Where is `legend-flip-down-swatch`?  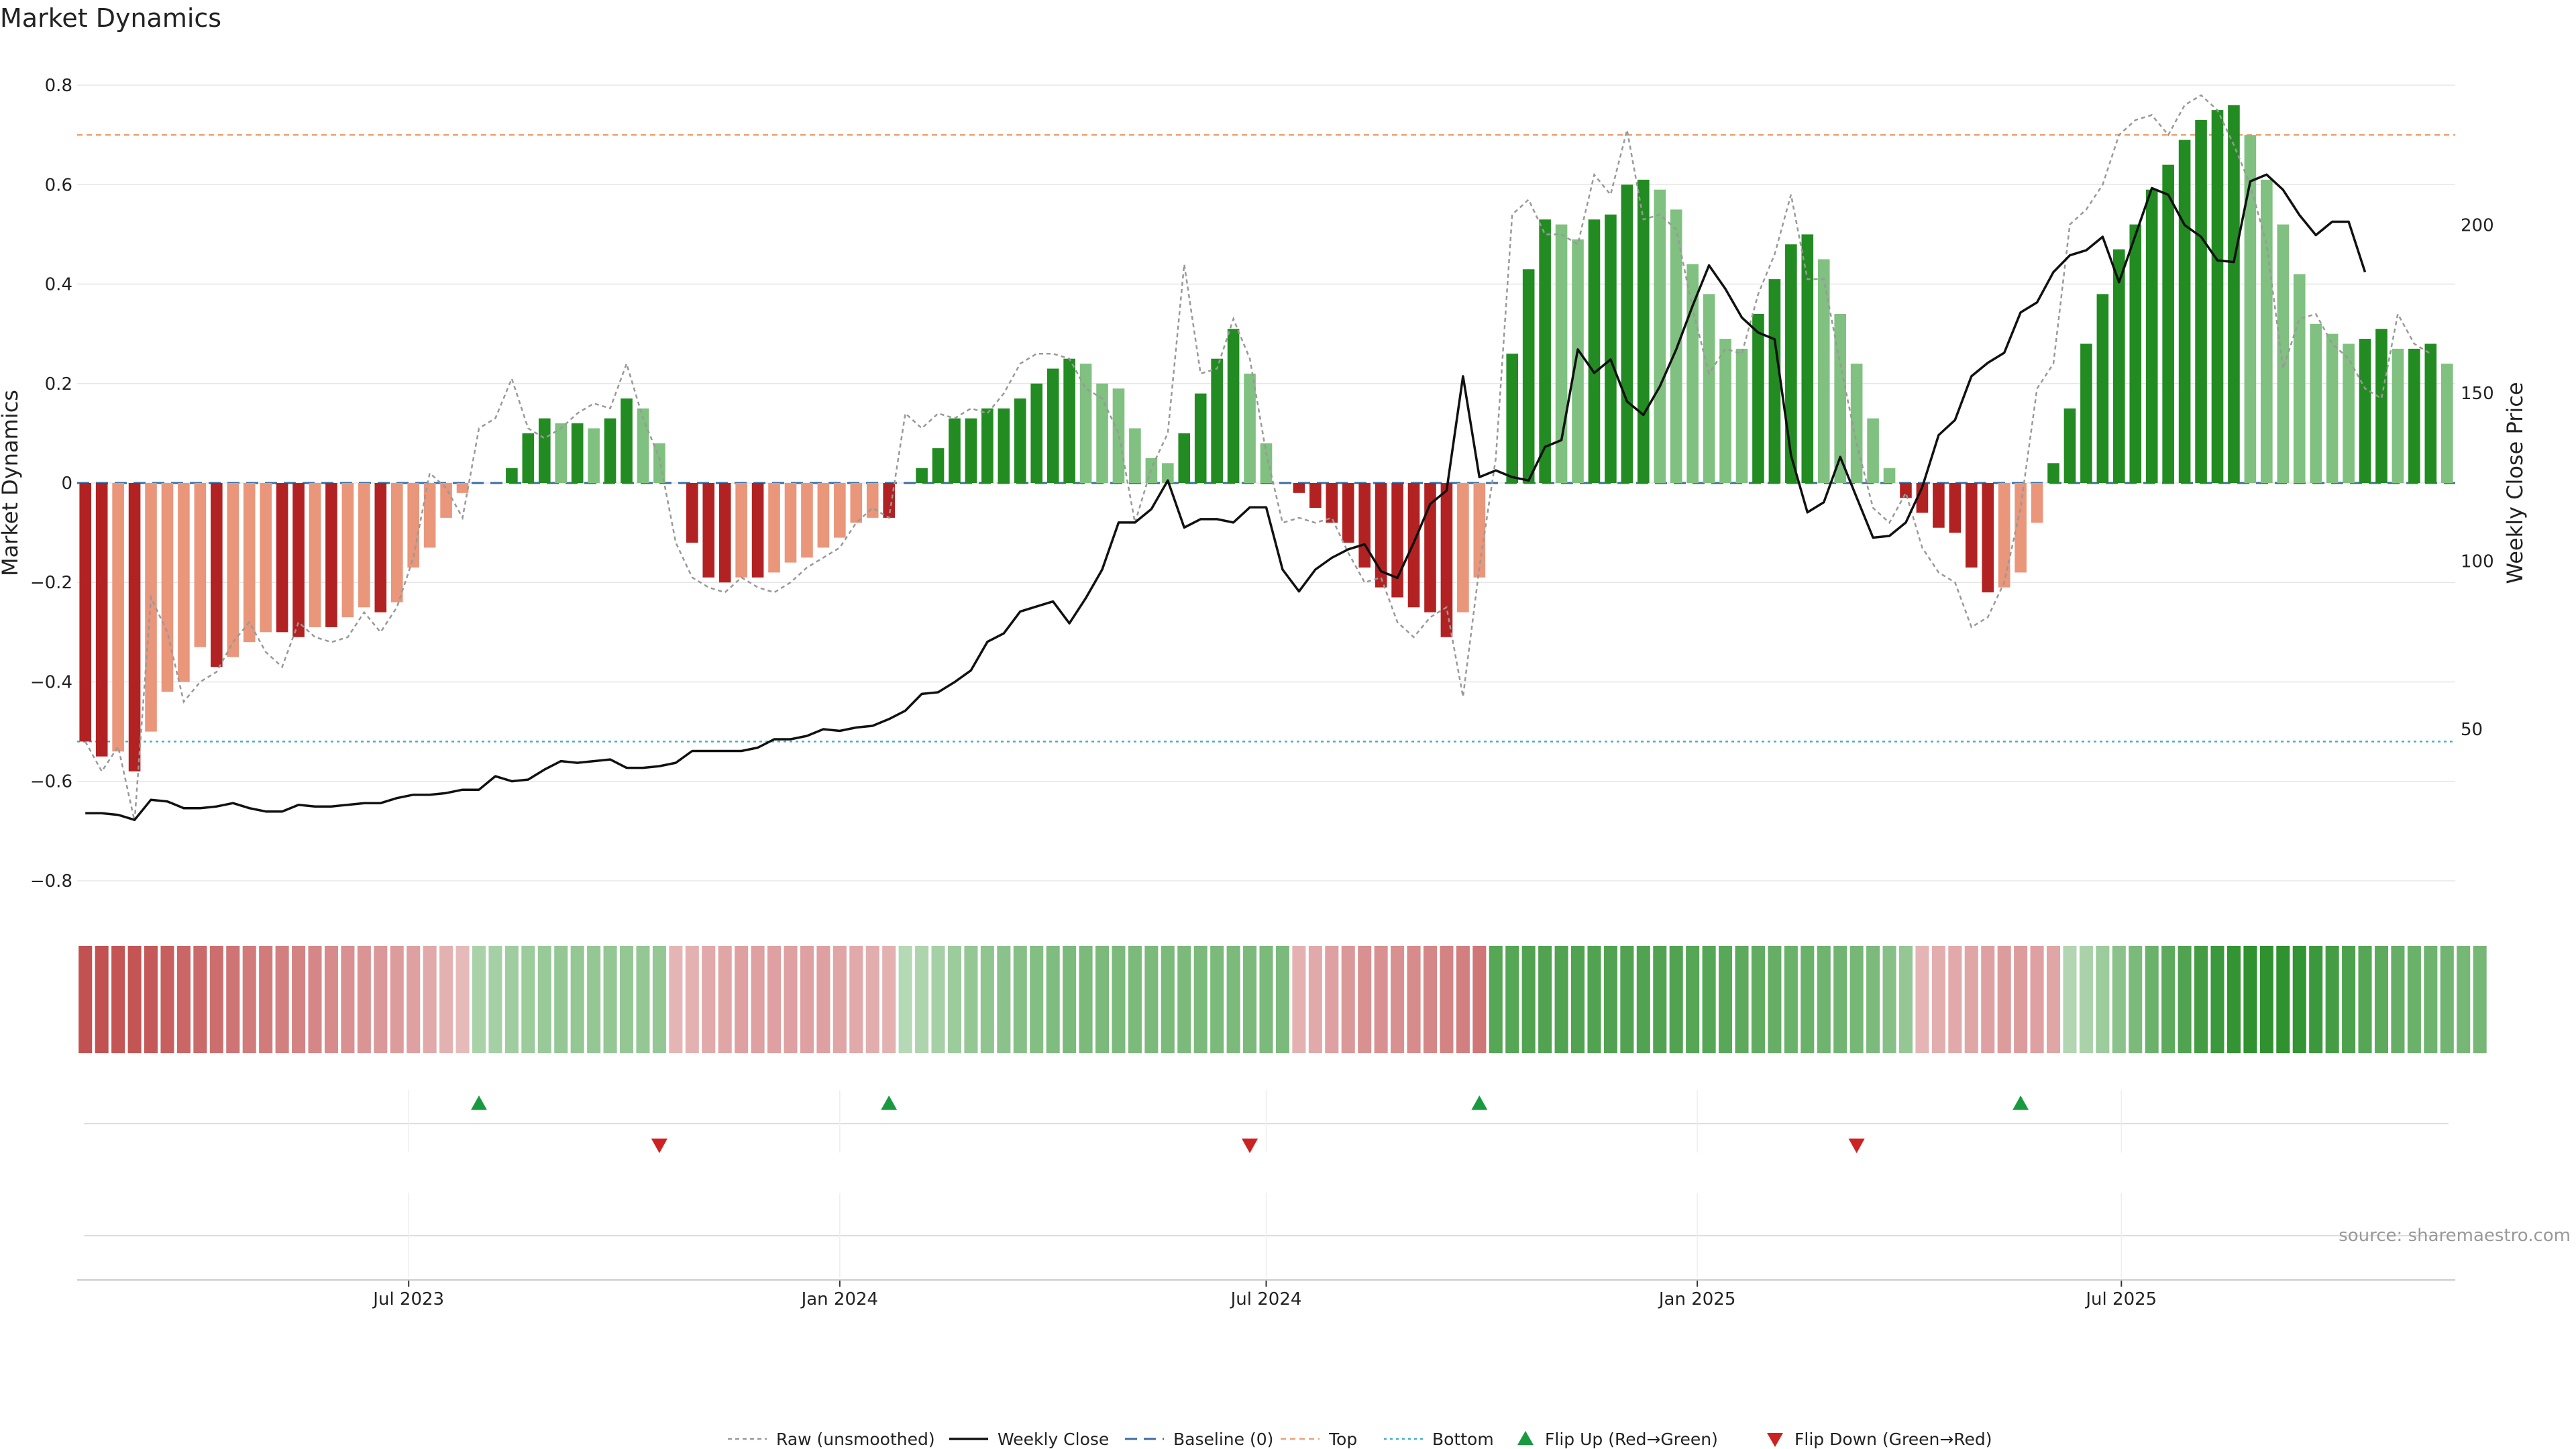
legend-flip-down-swatch is located at coordinates (1775, 1440).